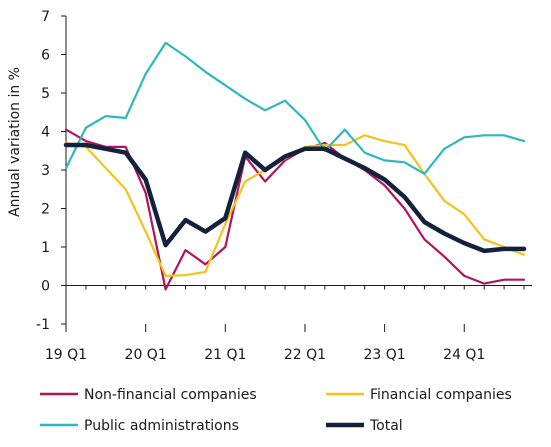 This screenshot has width=551, height=447. Describe the element at coordinates (385, 355) in the screenshot. I see `x-tick-label: 23 Q1` at that location.